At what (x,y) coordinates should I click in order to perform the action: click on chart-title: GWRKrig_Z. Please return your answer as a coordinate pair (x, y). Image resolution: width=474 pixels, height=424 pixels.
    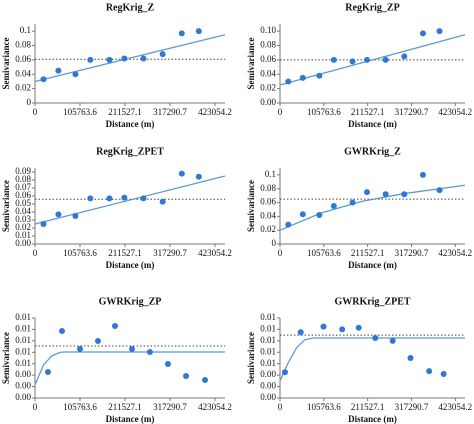
    Looking at the image, I should click on (372, 151).